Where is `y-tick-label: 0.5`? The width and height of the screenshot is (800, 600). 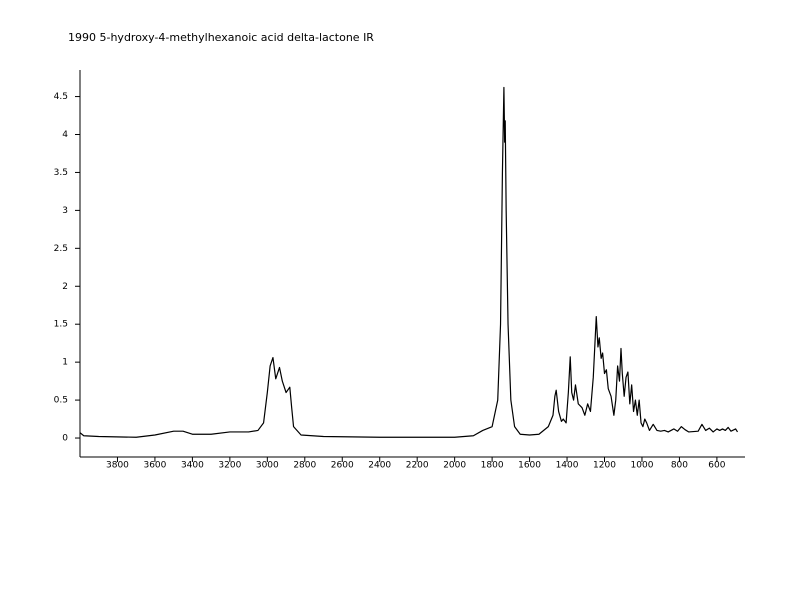
y-tick-label: 0.5 is located at coordinates (61, 401).